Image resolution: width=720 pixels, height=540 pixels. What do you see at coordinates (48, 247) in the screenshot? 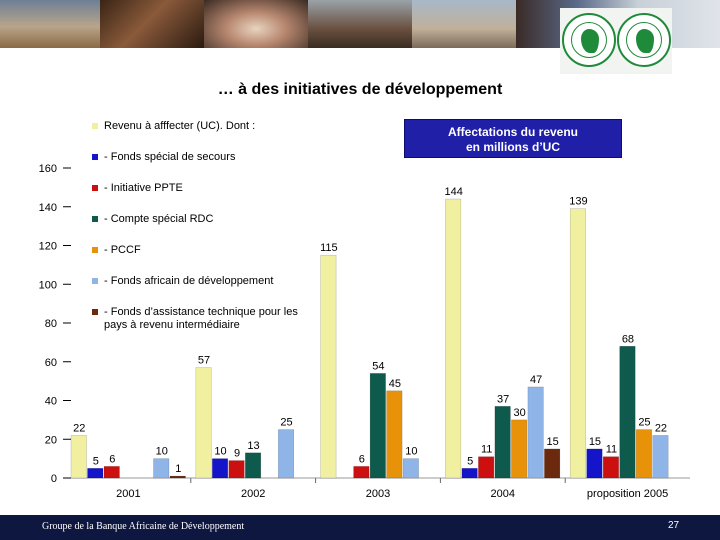
I see `y-tick-label: 120` at bounding box center [48, 247].